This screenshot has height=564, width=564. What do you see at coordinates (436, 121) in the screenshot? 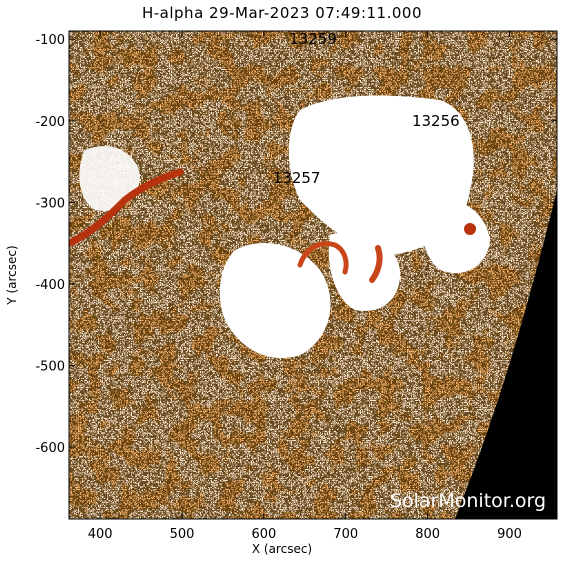
I see `active-region-label: 13256` at bounding box center [436, 121].